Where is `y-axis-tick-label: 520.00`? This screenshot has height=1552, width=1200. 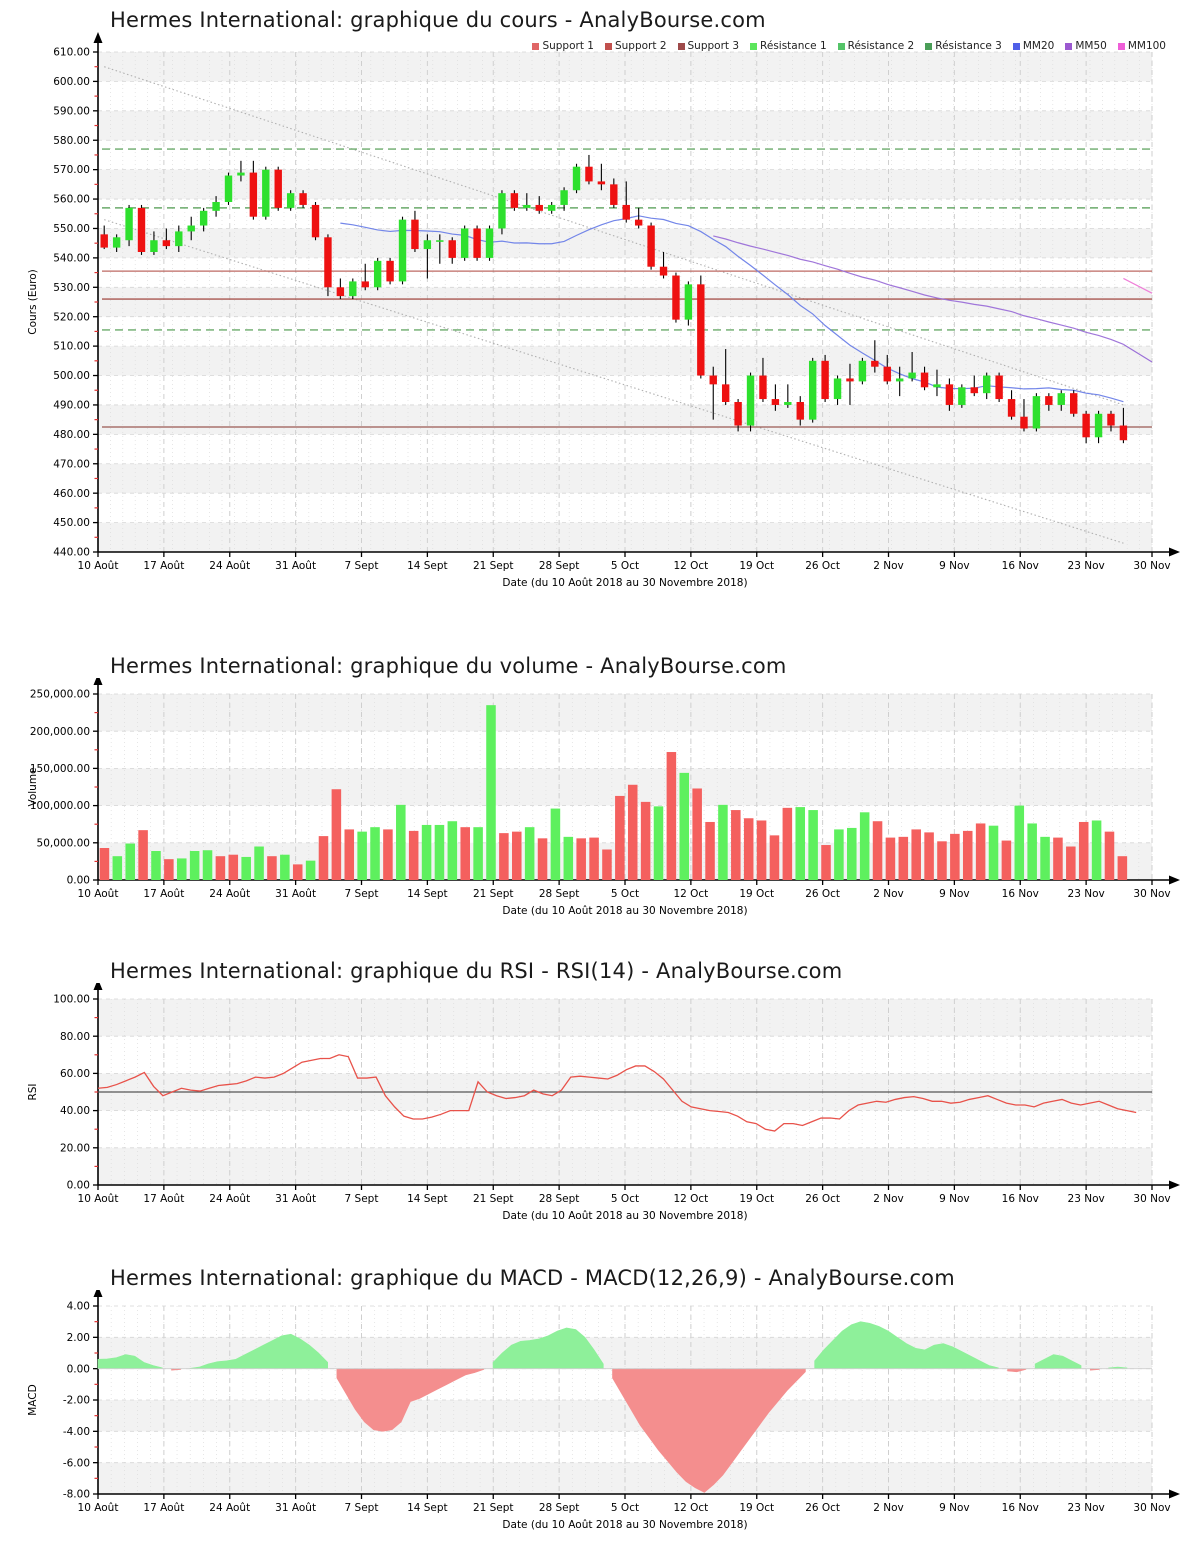 y-axis-tick-label: 520.00 is located at coordinates (71, 317).